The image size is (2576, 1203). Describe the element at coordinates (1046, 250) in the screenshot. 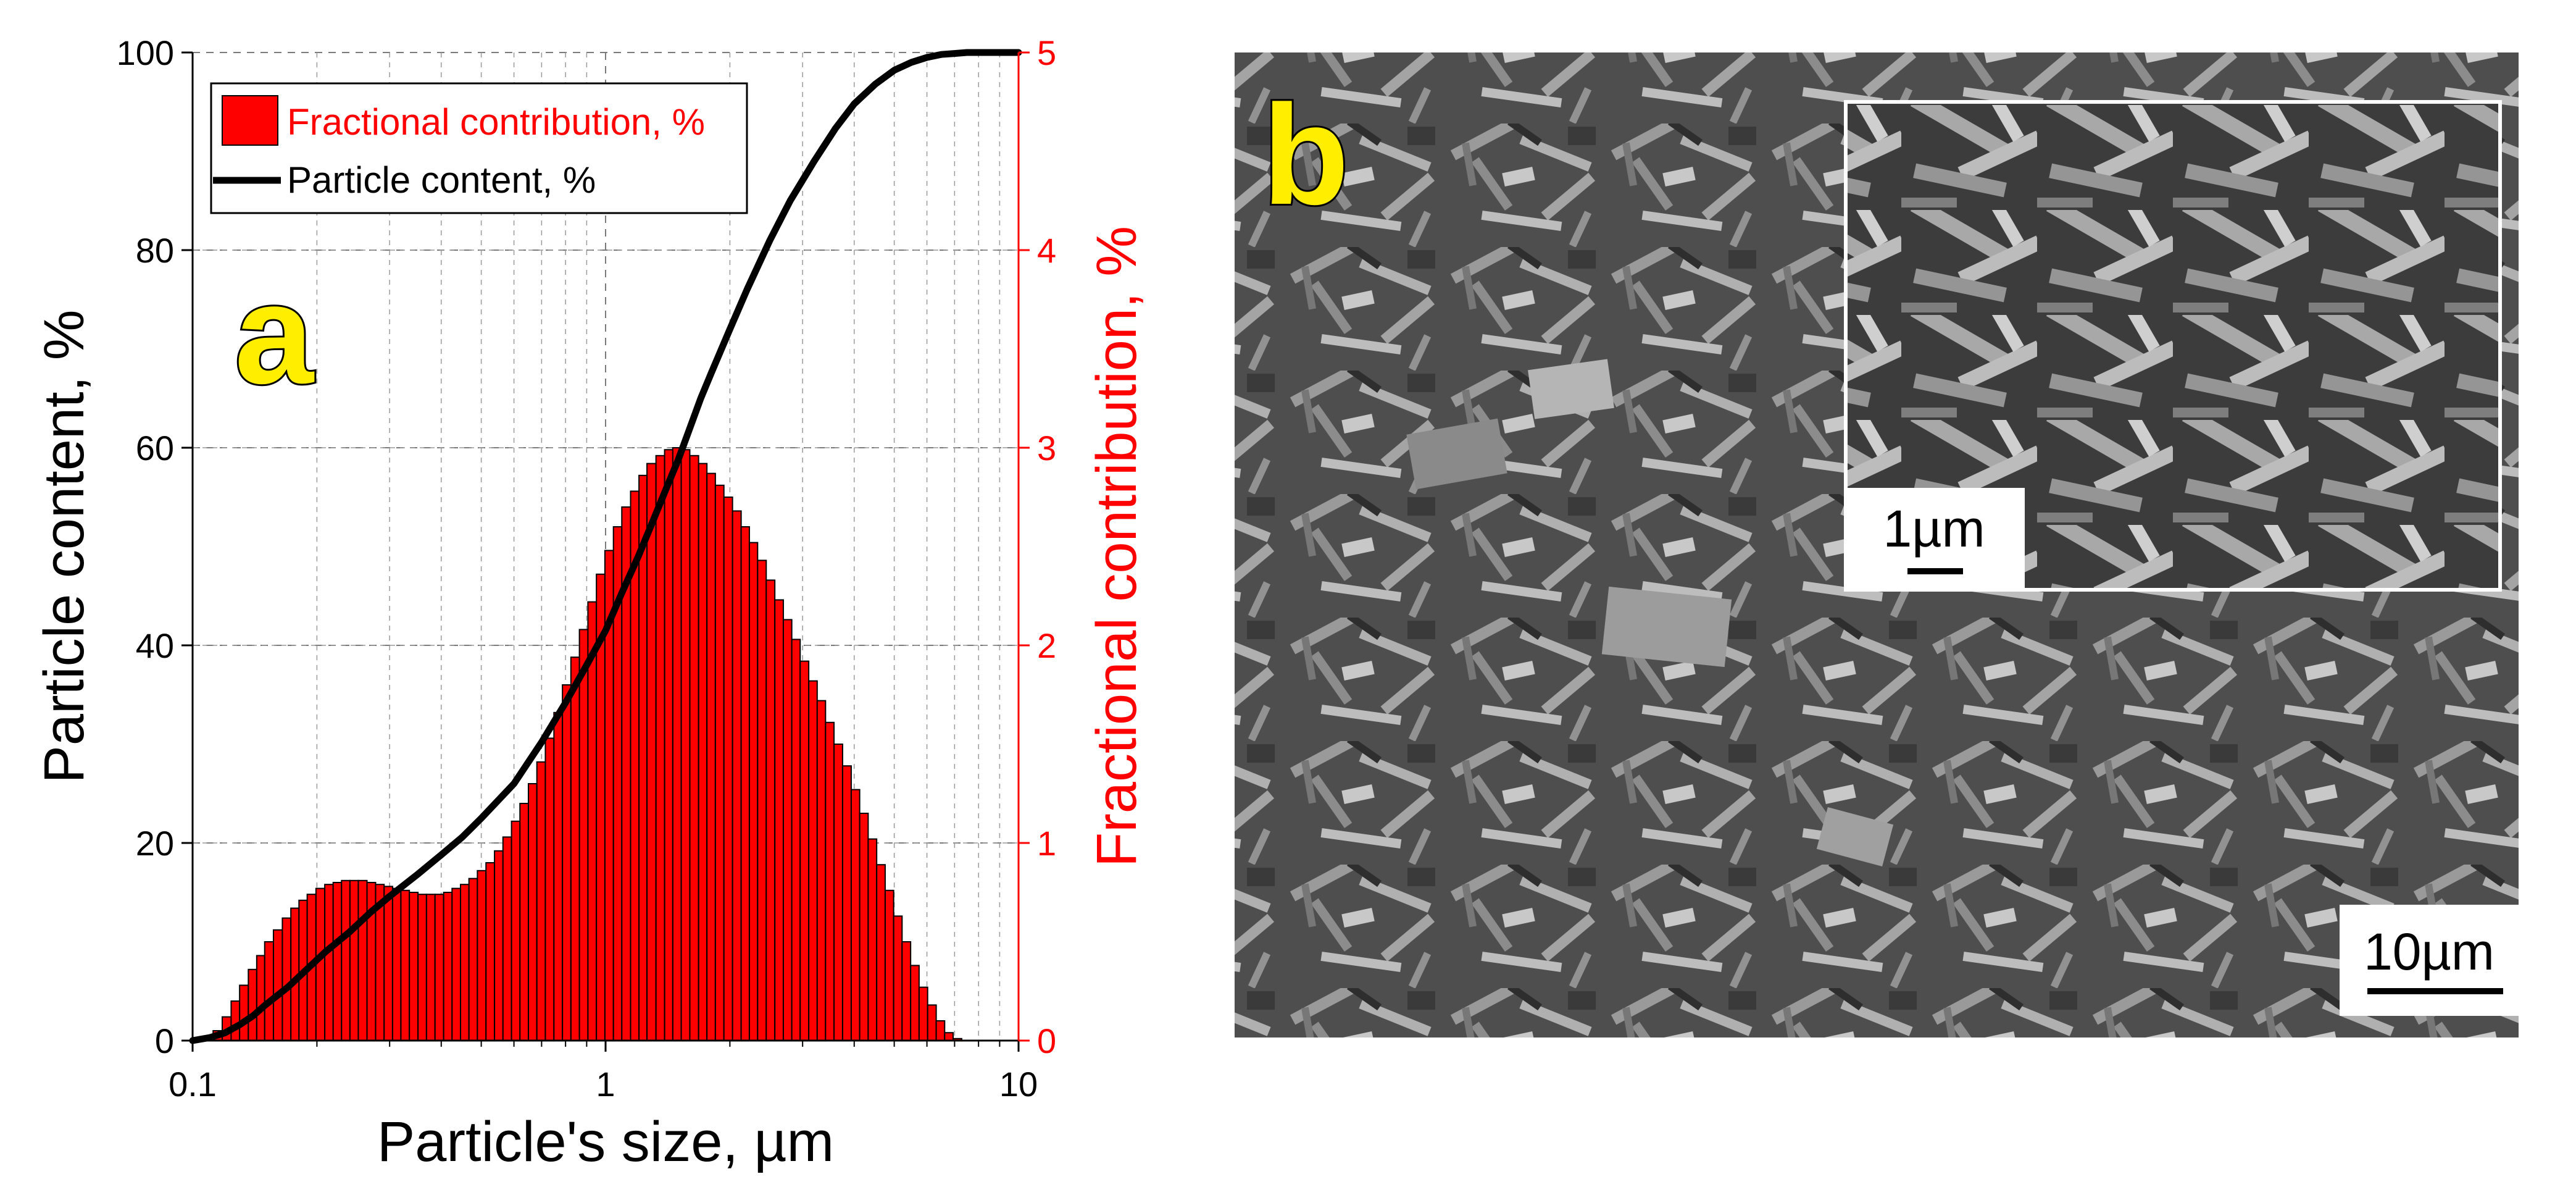

I see `right-y-tick-label: 4` at that location.